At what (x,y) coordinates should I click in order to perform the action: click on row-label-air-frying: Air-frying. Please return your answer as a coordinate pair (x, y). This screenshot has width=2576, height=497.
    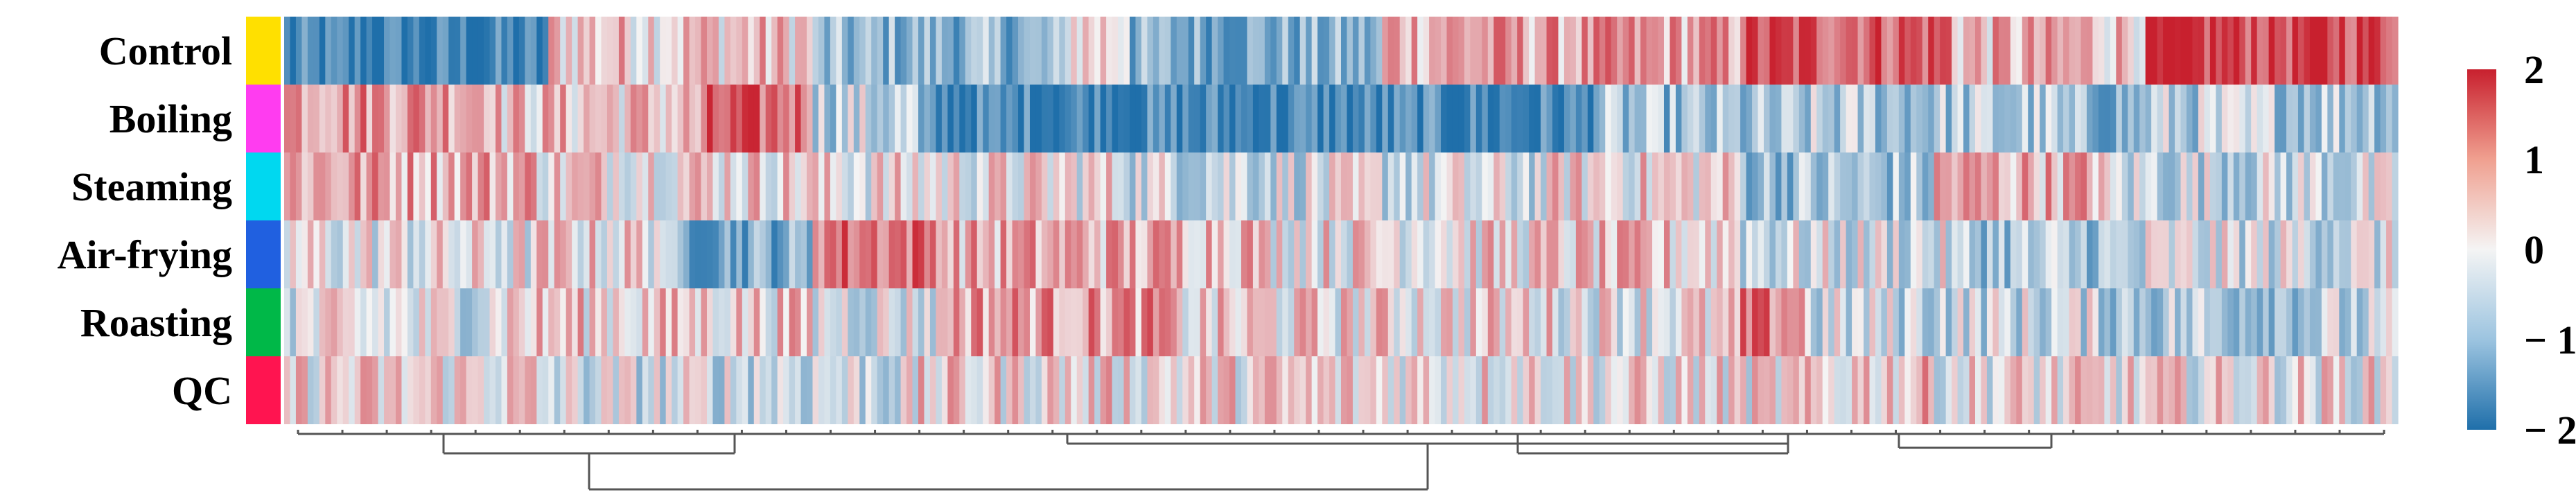
    Looking at the image, I should click on (145, 254).